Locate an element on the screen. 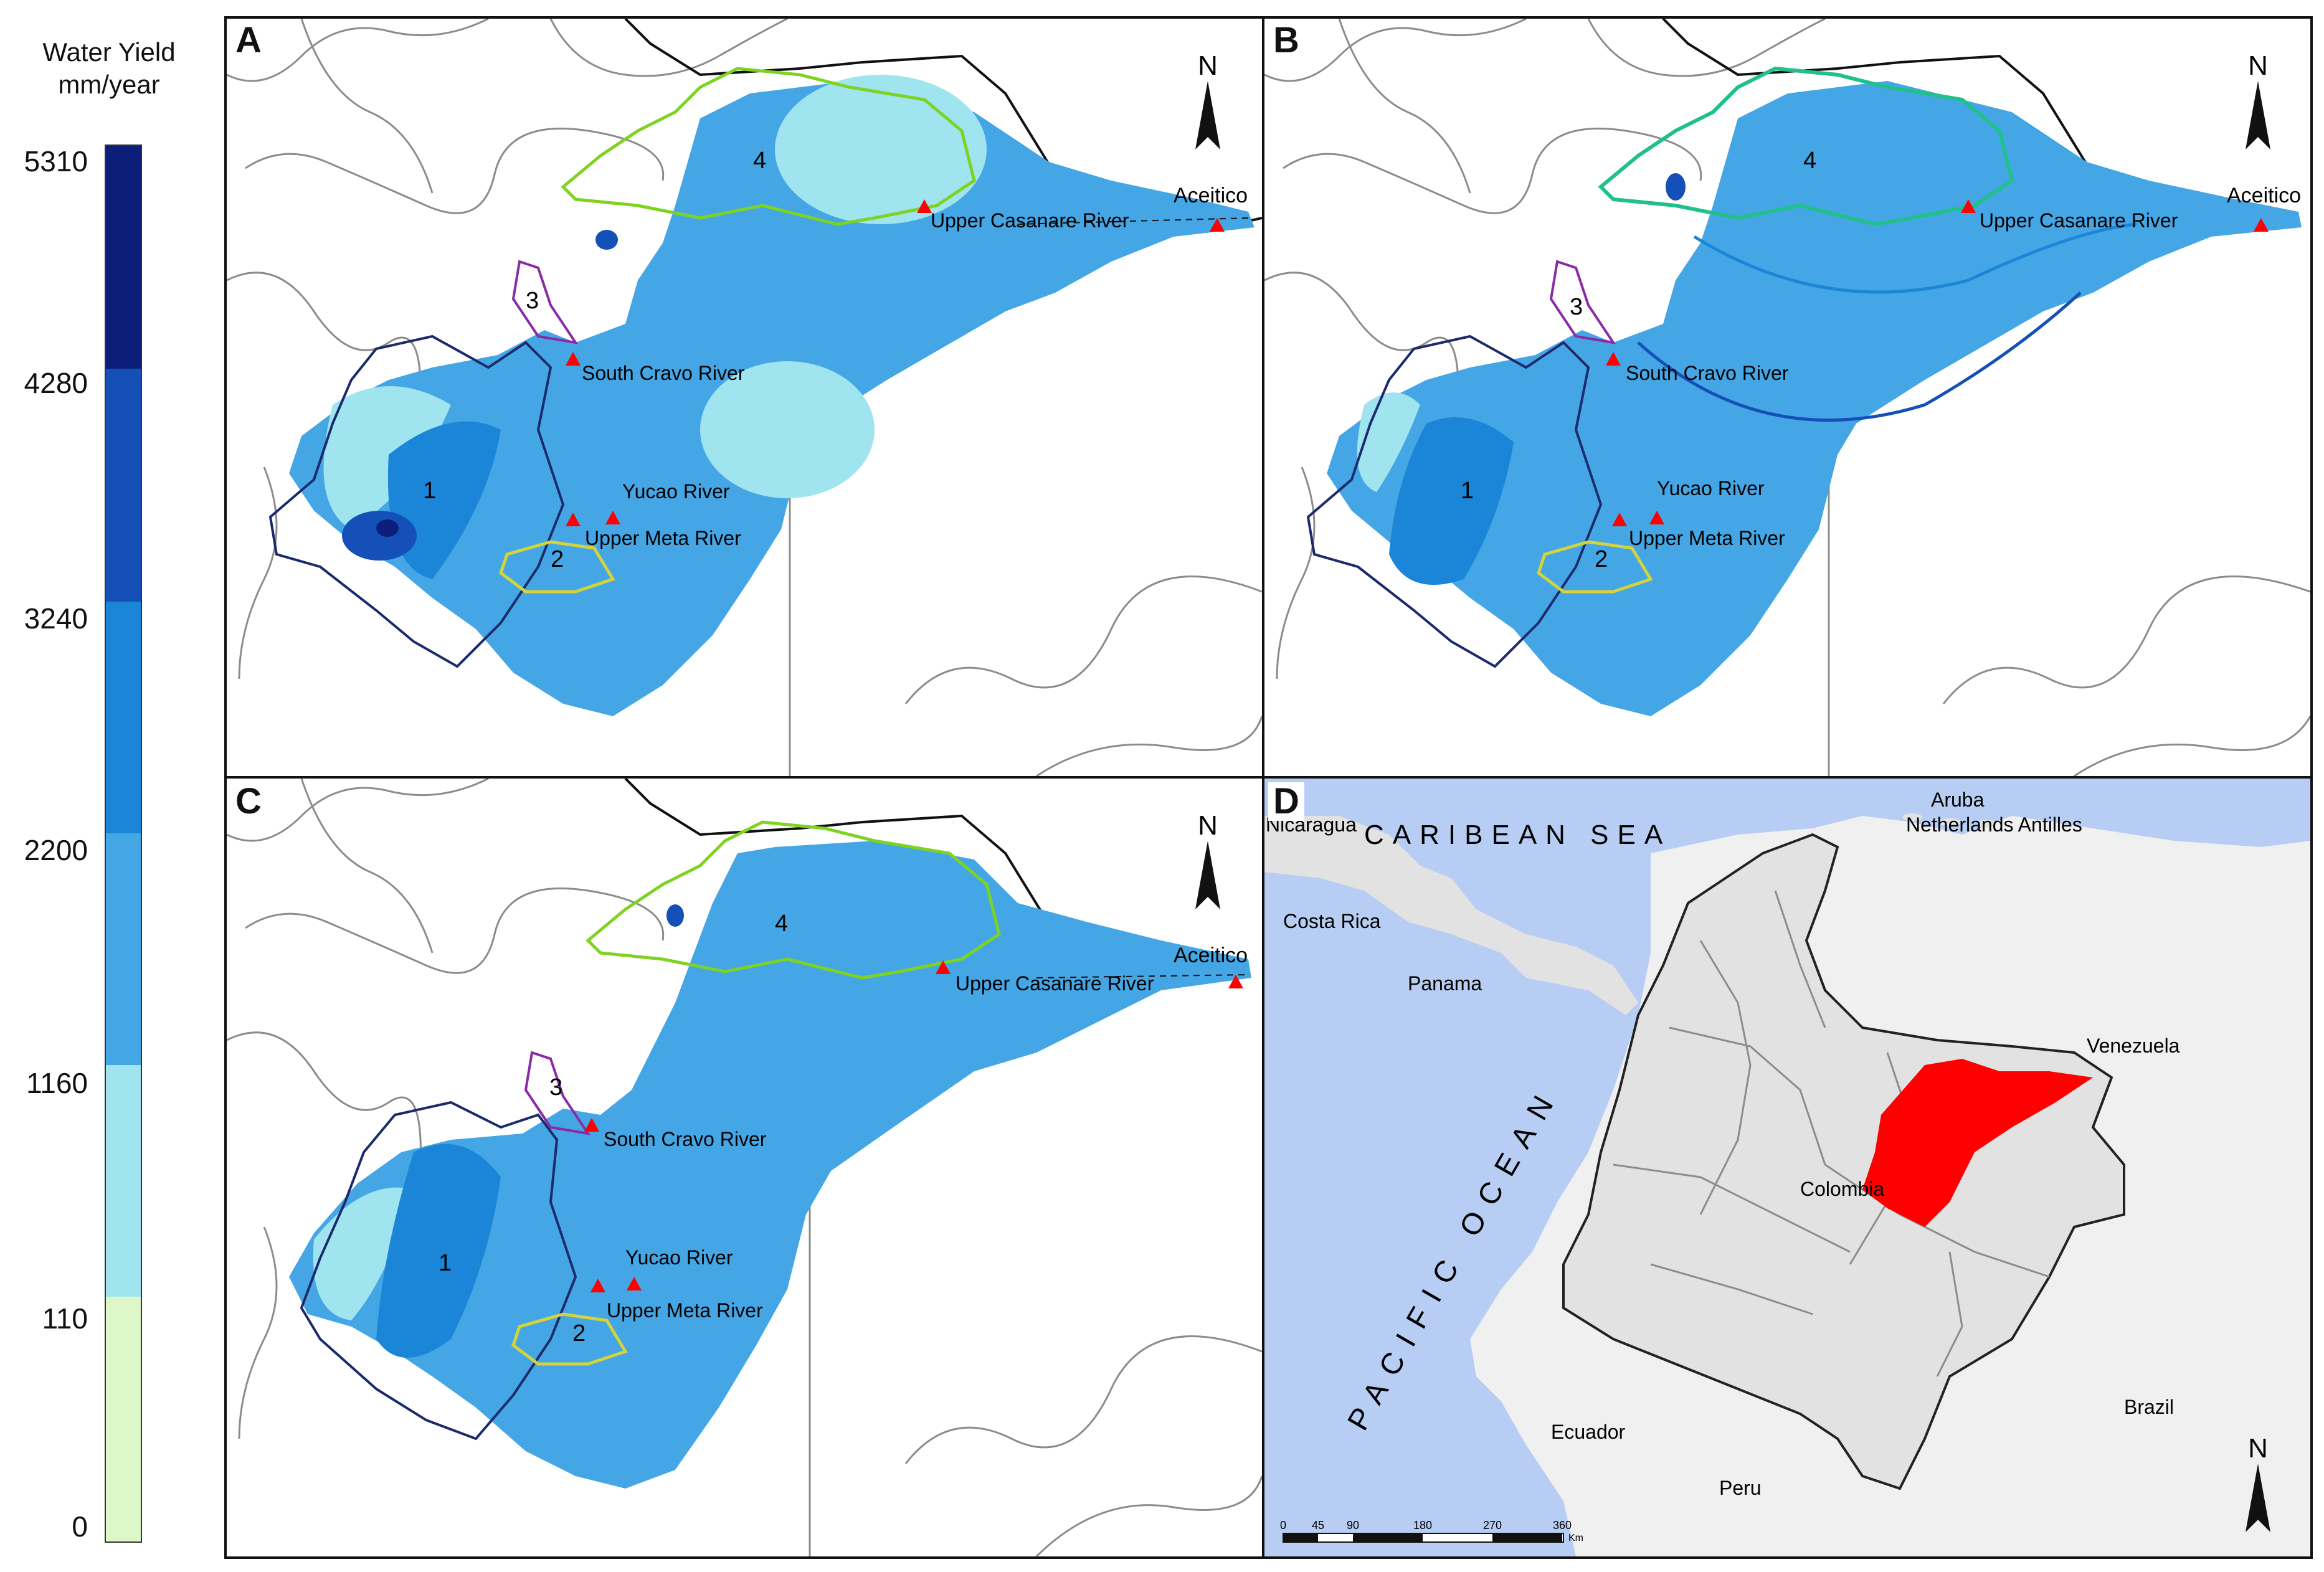 The width and height of the screenshot is (2324, 1572). sea-label-caribbean: CARIBEAN SEA is located at coordinates (1517, 835).